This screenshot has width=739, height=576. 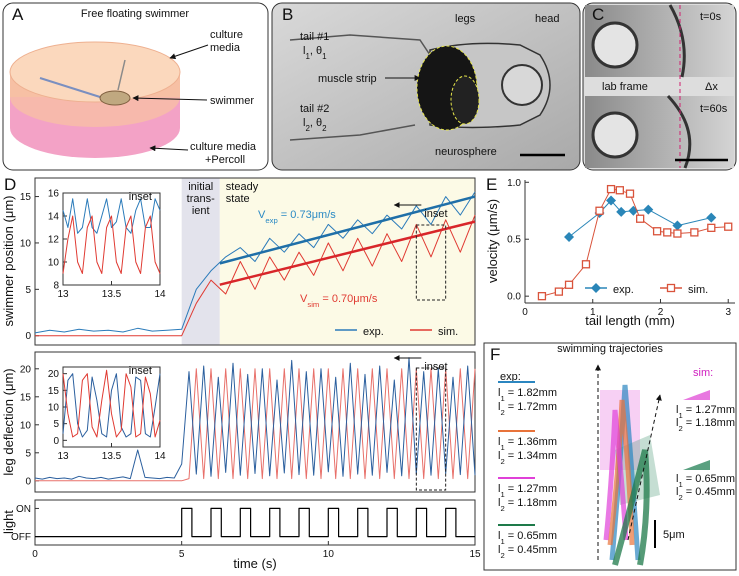 I want to click on panel-title: Free floating swimmer, so click(x=135, y=14).